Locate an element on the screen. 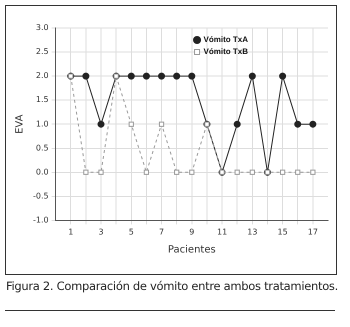 This screenshot has width=350, height=327. y-tick-label: 2.0 is located at coordinates (42, 75).